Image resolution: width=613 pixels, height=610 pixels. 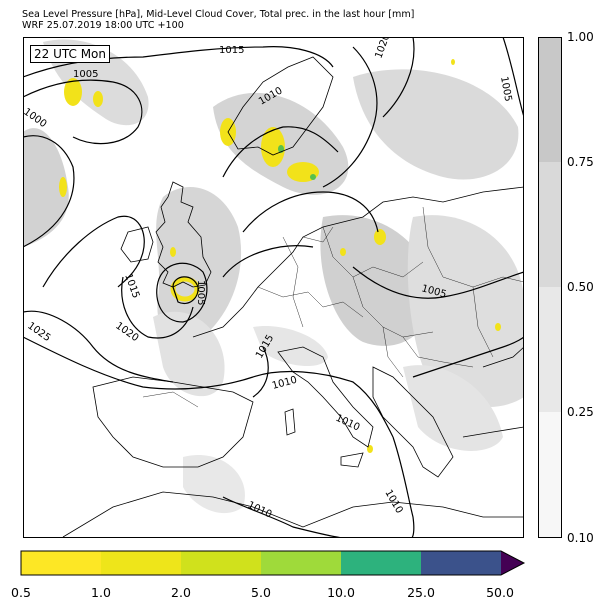 What do you see at coordinates (453, 408) in the screenshot?
I see `cloud-area-balkans` at bounding box center [453, 408].